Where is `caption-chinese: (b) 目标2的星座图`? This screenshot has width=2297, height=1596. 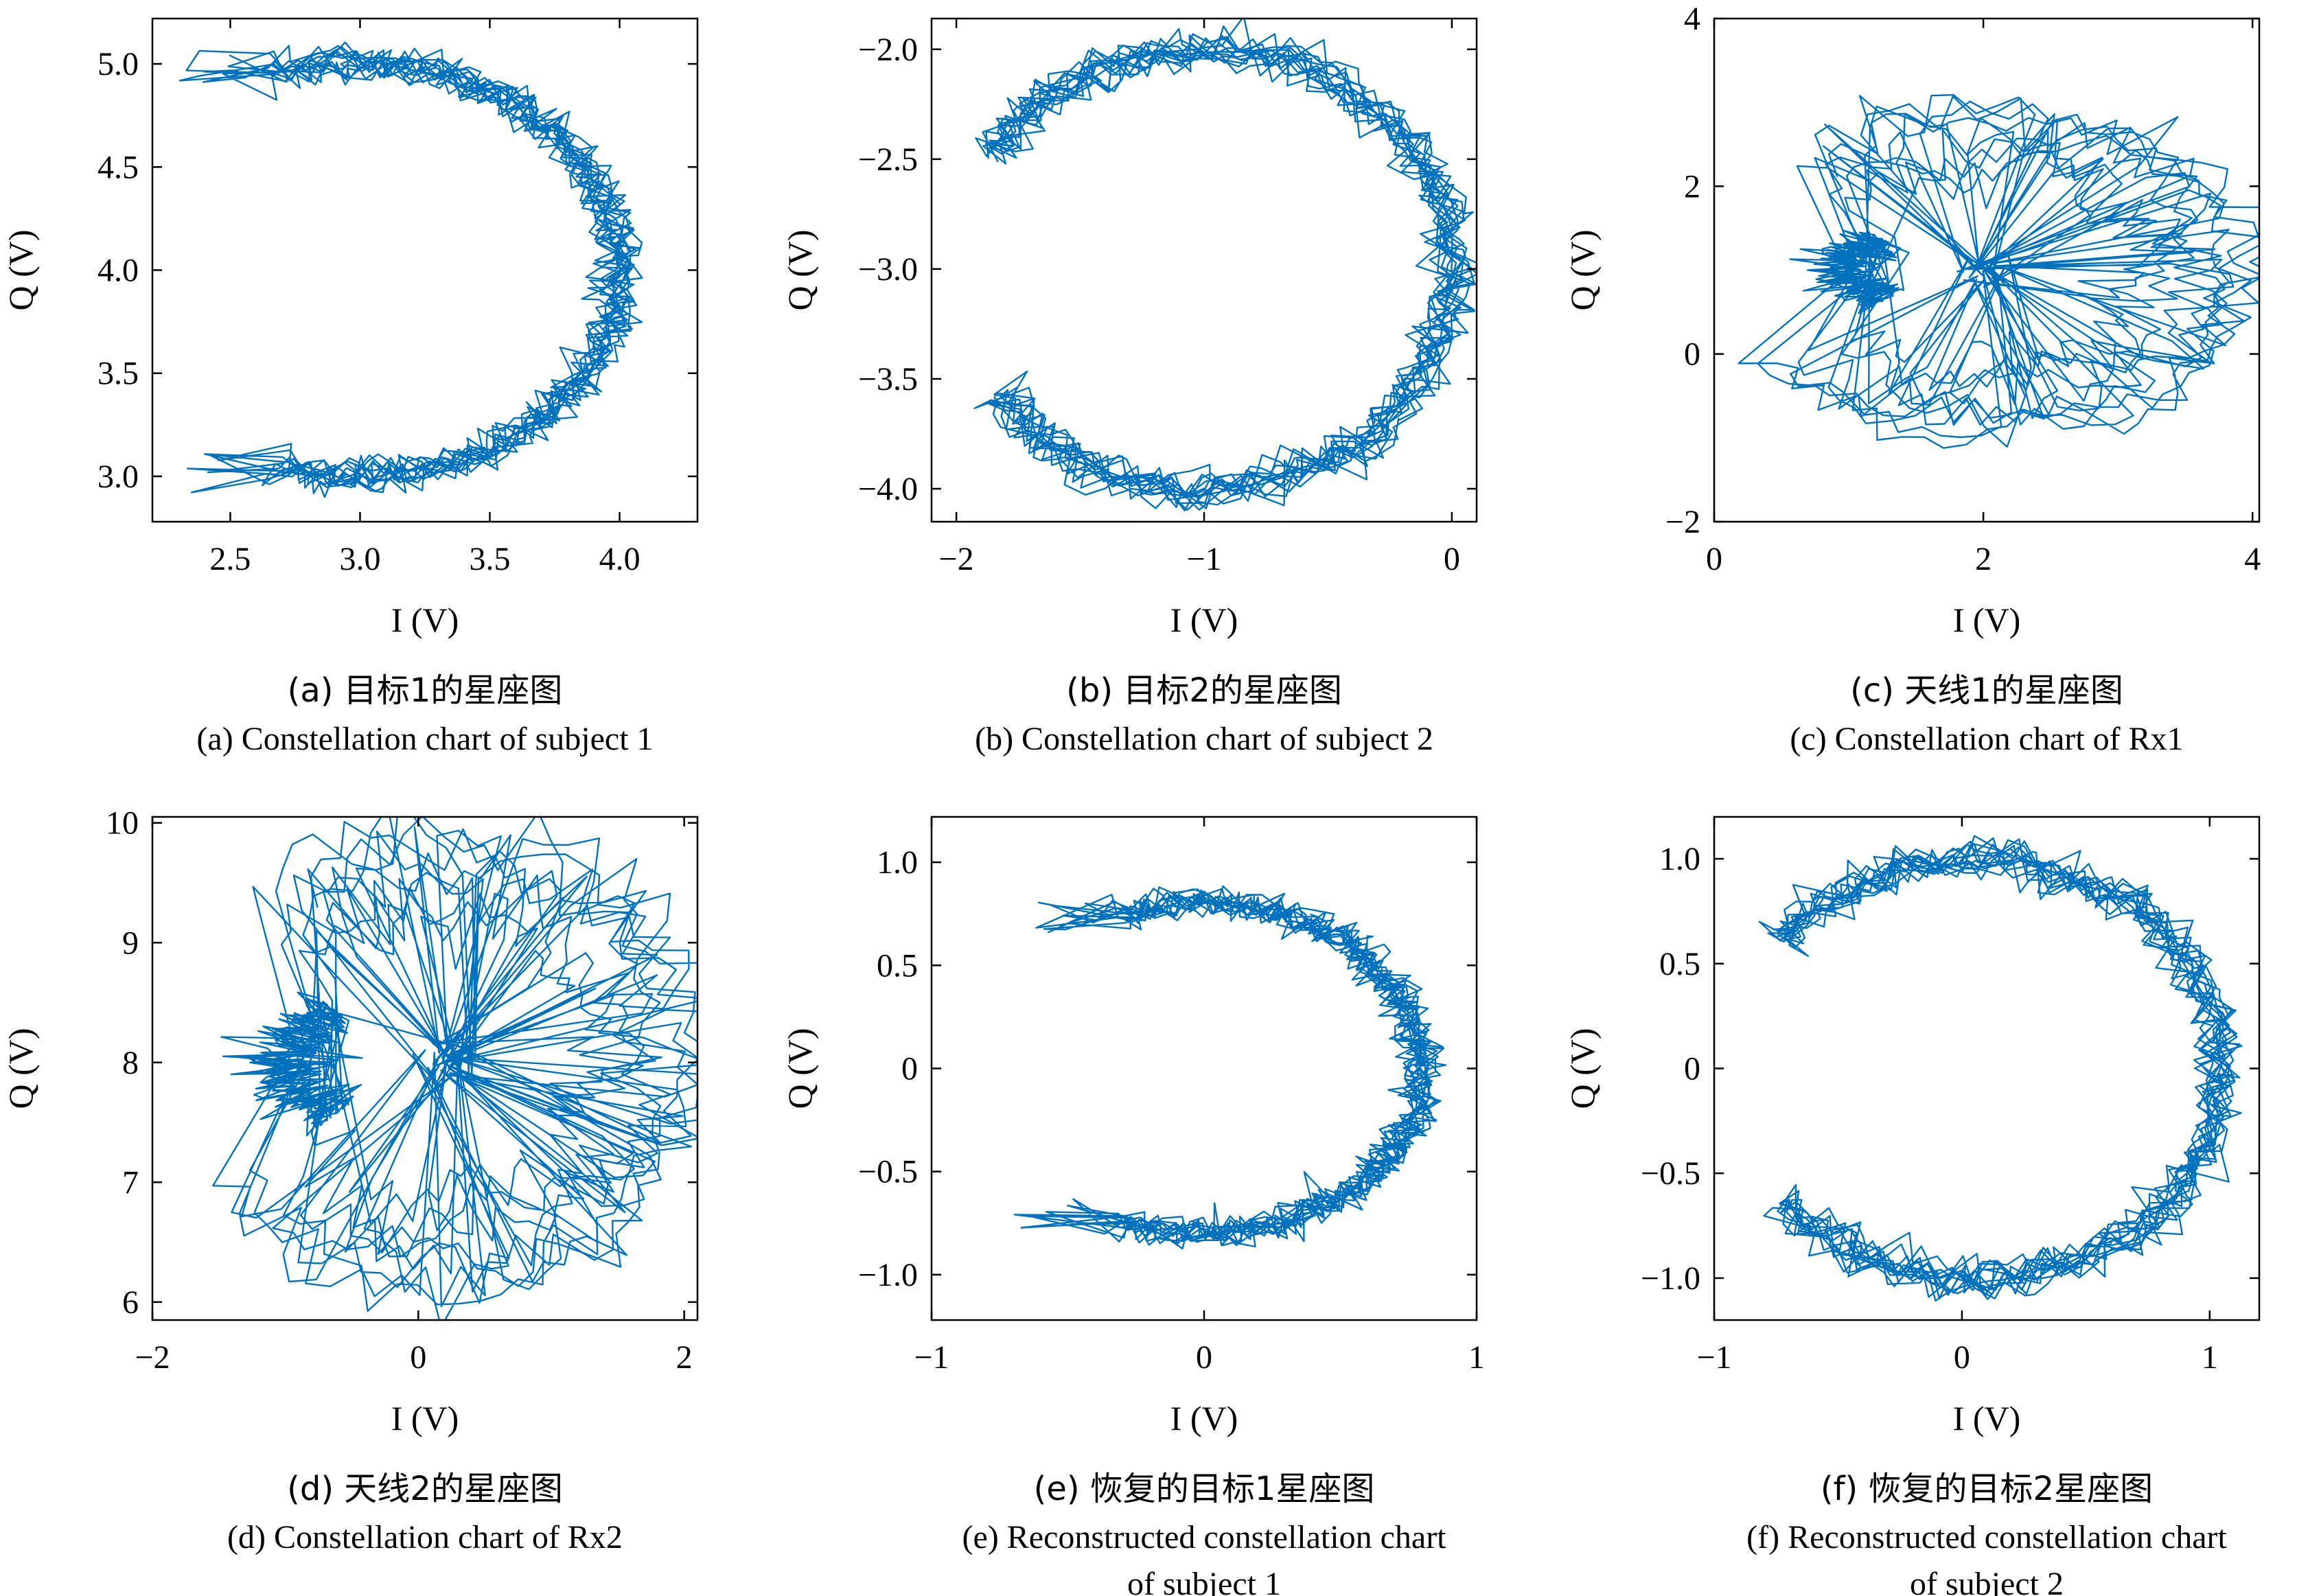 caption-chinese: (b) 目标2的星座图 is located at coordinates (1204, 690).